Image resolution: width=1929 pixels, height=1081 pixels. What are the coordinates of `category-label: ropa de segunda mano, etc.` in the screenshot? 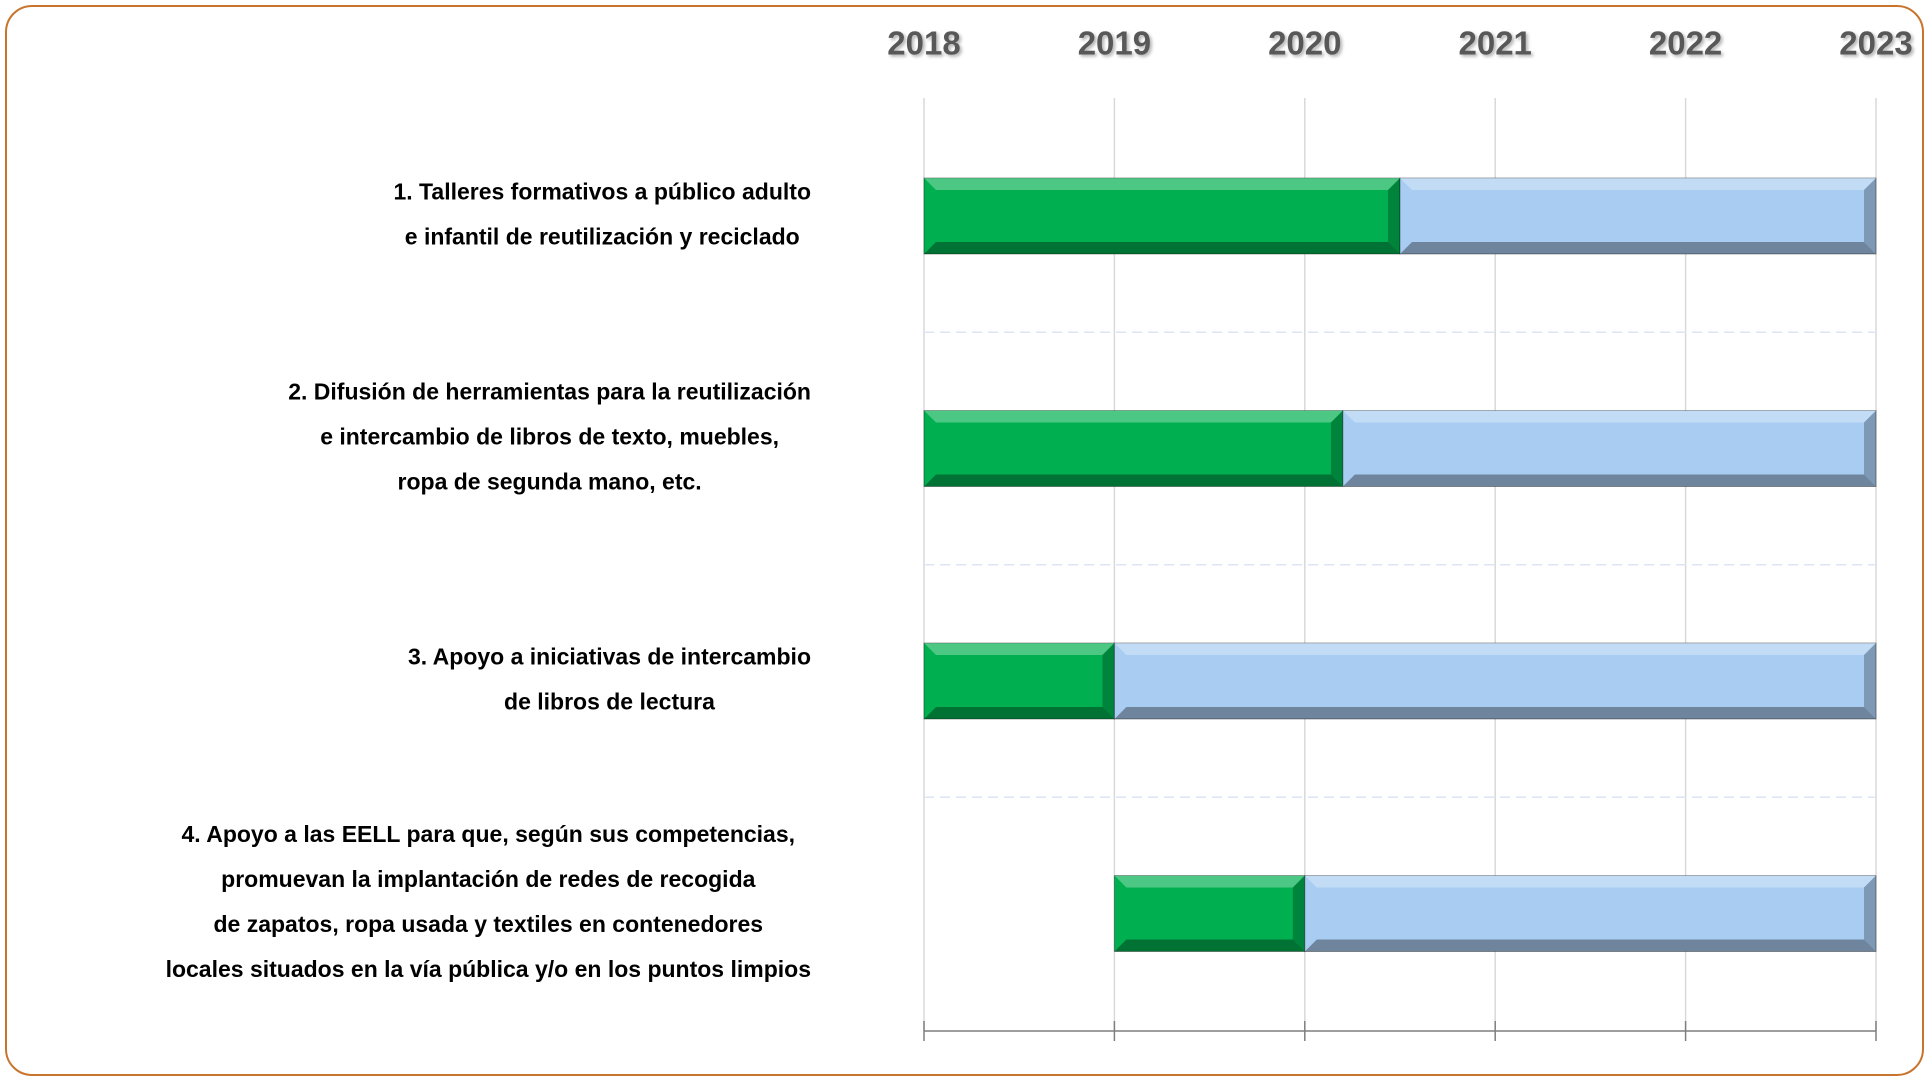 It's located at (550, 482).